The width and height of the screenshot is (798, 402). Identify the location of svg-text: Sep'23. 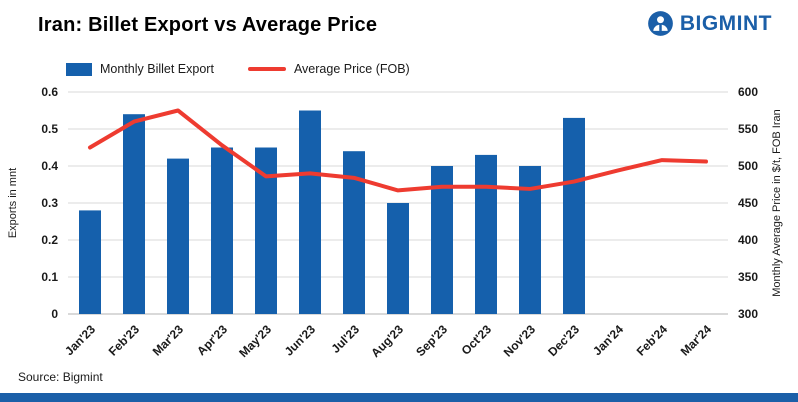
(431, 340).